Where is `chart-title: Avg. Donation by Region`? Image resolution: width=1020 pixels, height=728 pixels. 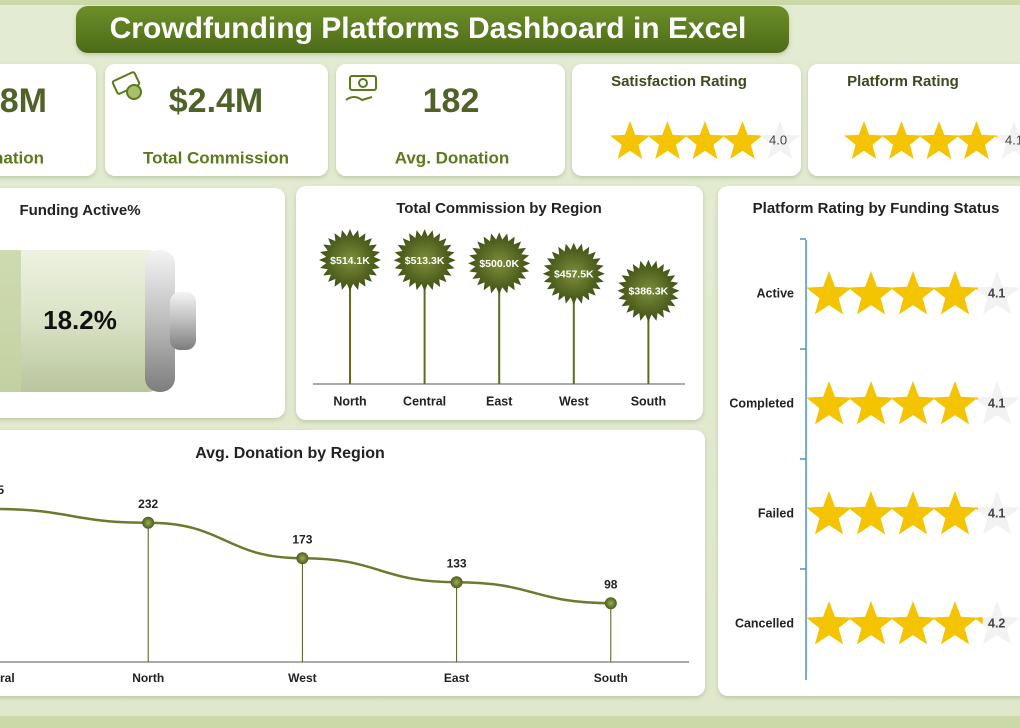 chart-title: Avg. Donation by Region is located at coordinates (290, 453).